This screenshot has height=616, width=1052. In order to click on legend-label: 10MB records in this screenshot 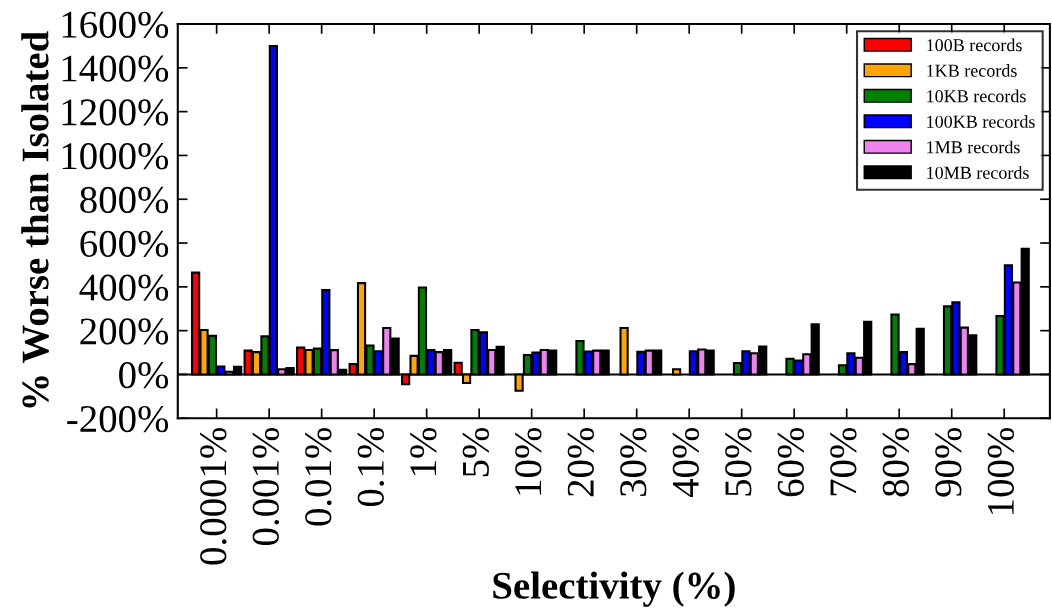, I will do `click(978, 172)`.